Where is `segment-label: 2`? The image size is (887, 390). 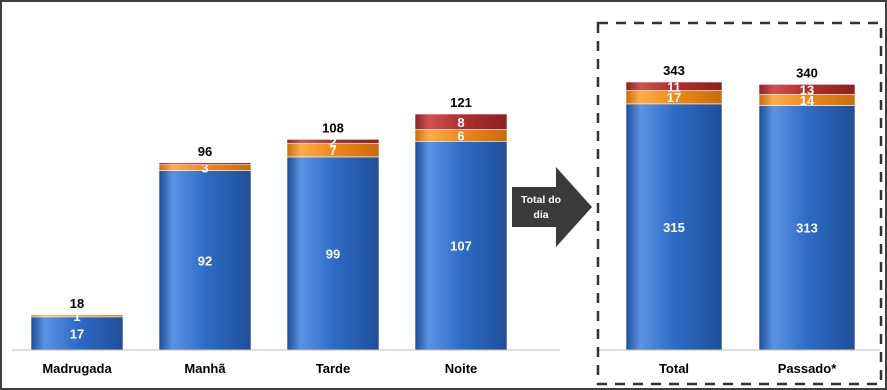 segment-label: 2 is located at coordinates (332, 141).